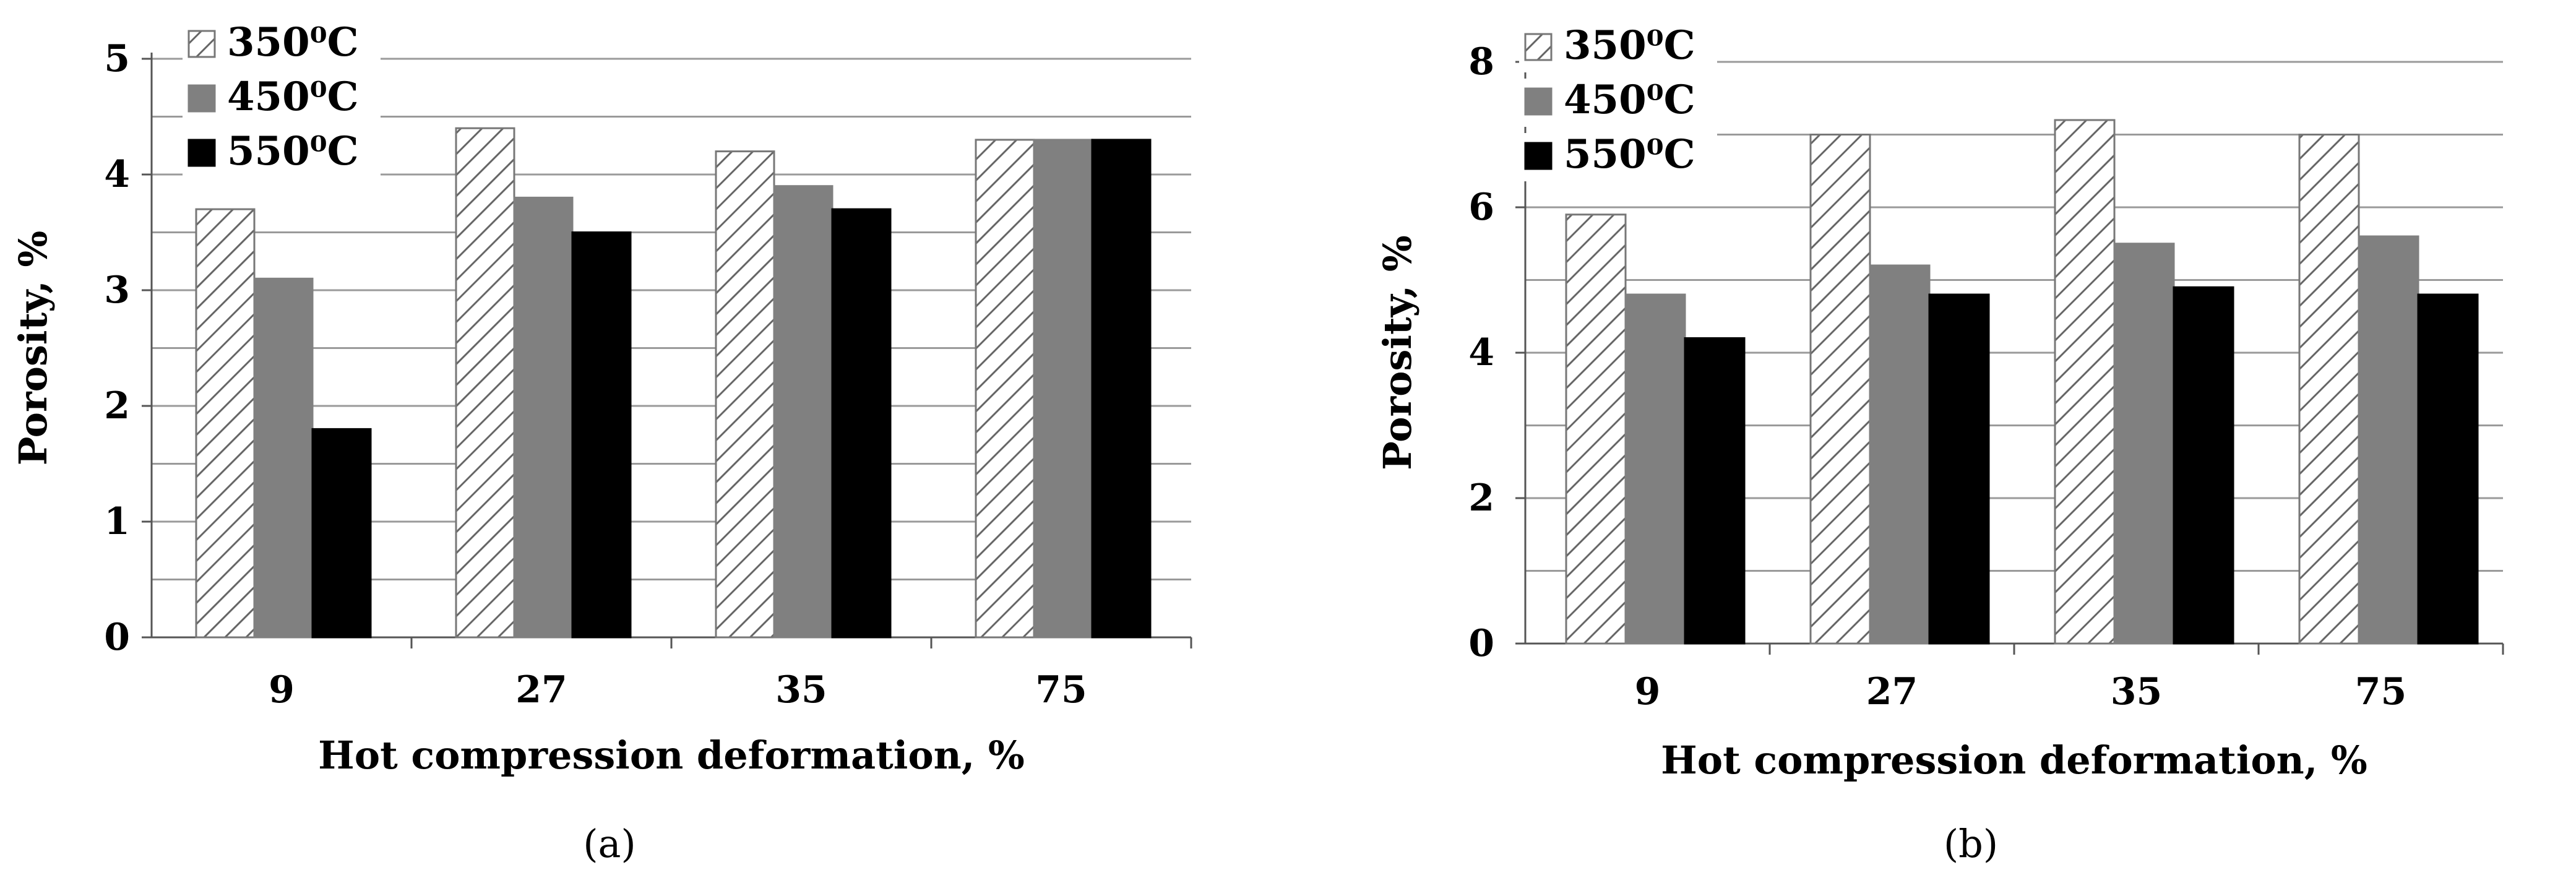 Image resolution: width=2576 pixels, height=883 pixels. I want to click on y-tick-label: 6, so click(1481, 207).